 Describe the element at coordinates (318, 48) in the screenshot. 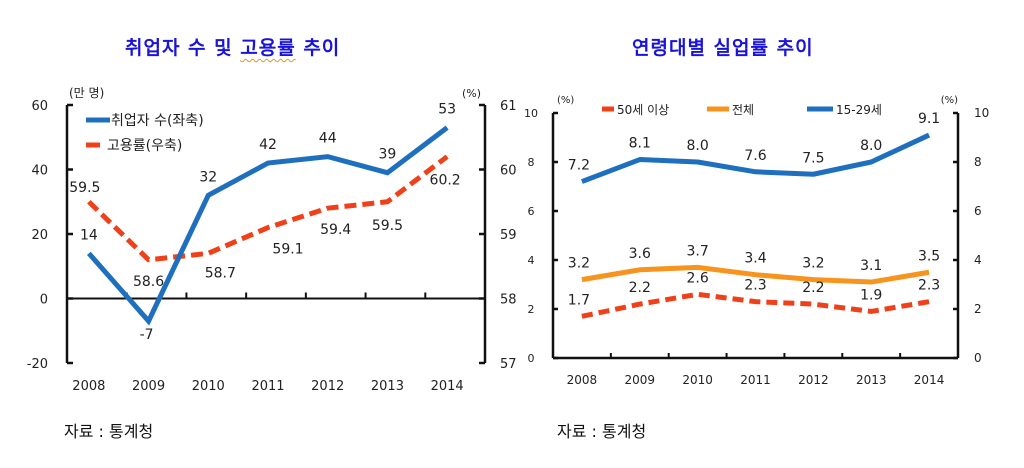

I see `title-part: 추이` at that location.